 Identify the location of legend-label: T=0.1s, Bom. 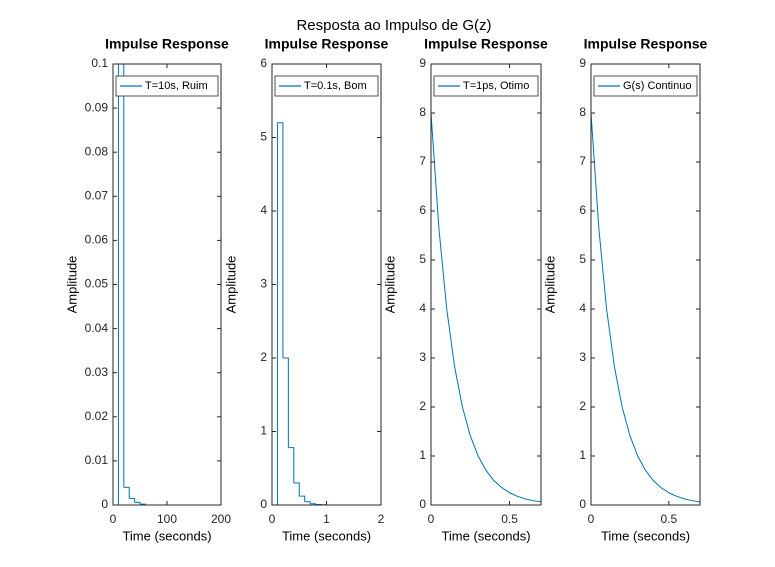
(335, 86).